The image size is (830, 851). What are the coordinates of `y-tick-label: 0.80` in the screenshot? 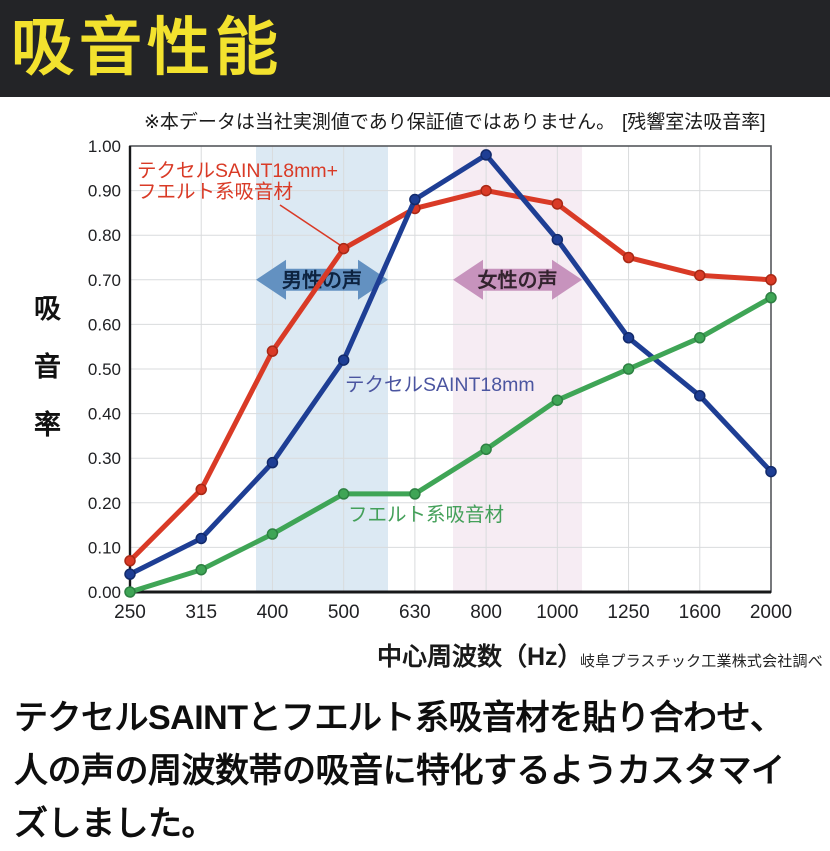 It's located at (104, 235).